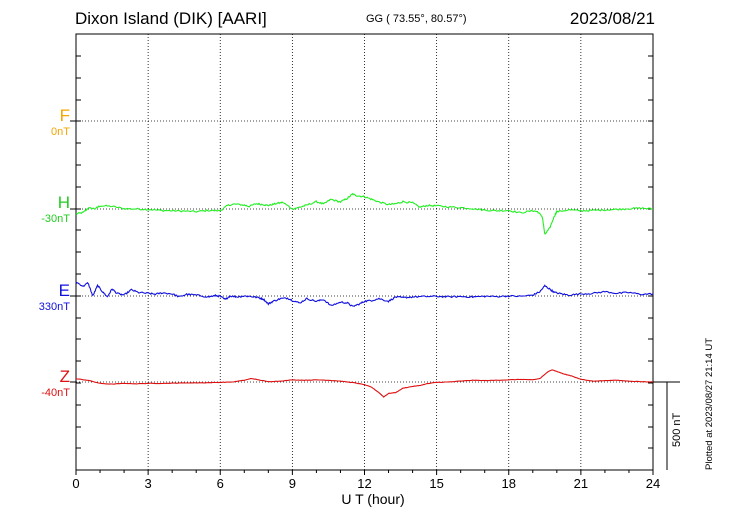  What do you see at coordinates (509, 483) in the screenshot?
I see `x-tick-label: 18` at bounding box center [509, 483].